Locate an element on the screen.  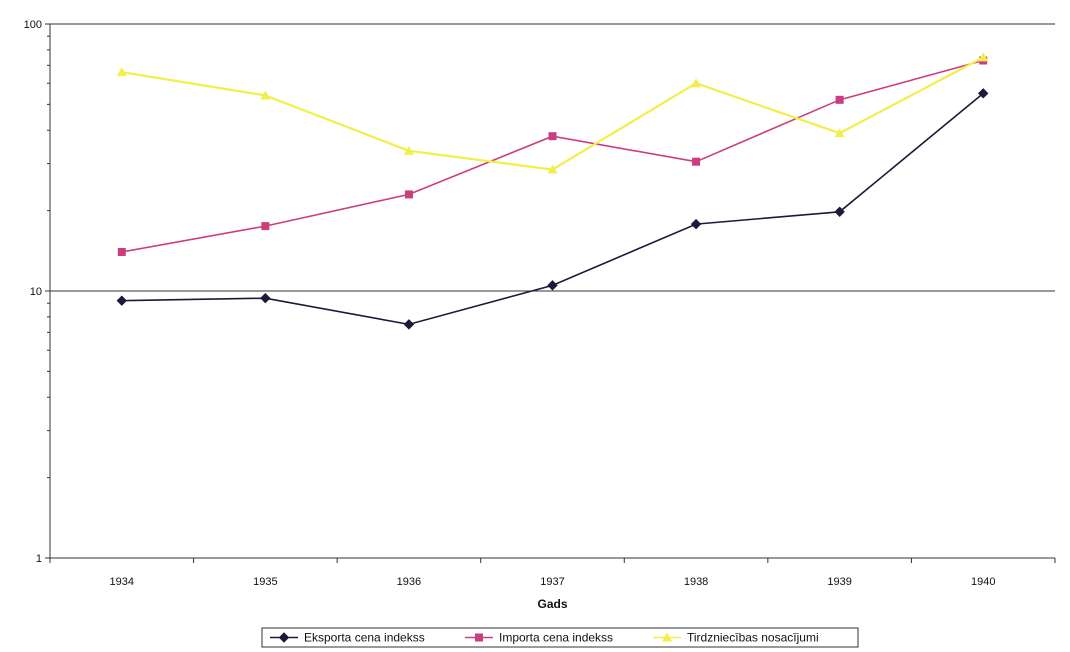
legend-label: Importa cena indekss is located at coordinates (556, 638).